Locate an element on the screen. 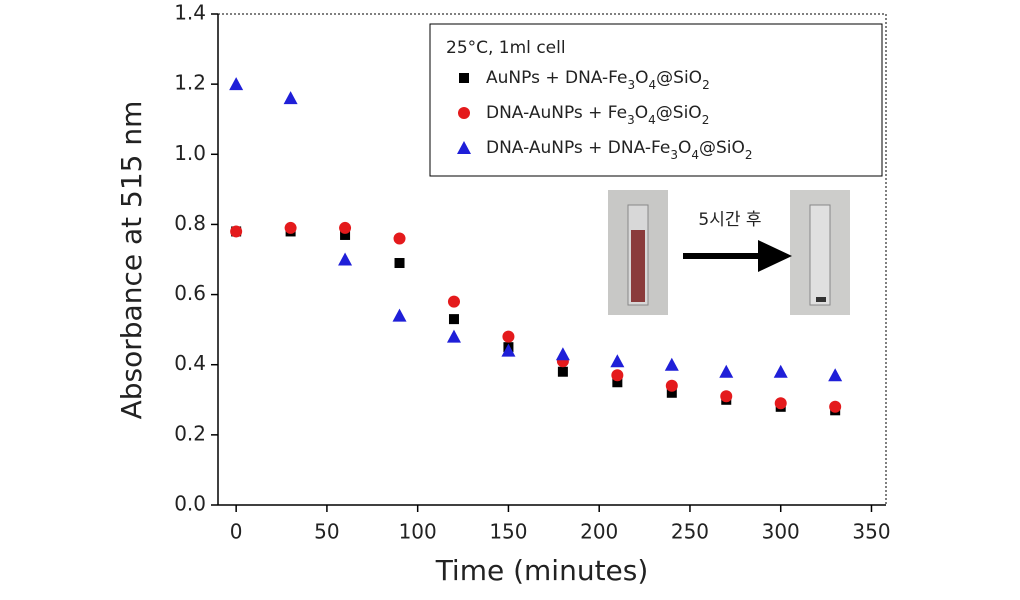  y-tick-label: 0.8 is located at coordinates (190, 223).